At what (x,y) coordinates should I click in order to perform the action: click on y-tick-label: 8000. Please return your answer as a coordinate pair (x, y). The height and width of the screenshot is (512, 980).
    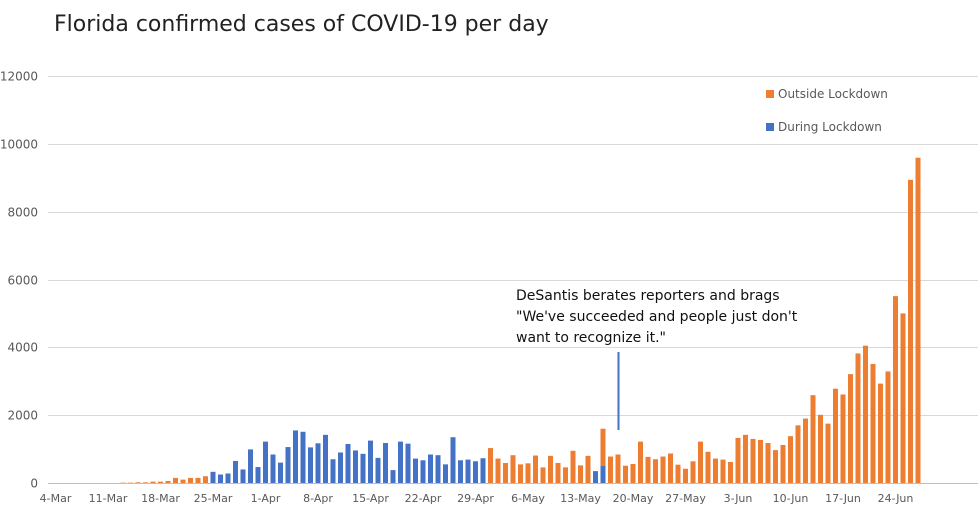
    Looking at the image, I should click on (22, 213).